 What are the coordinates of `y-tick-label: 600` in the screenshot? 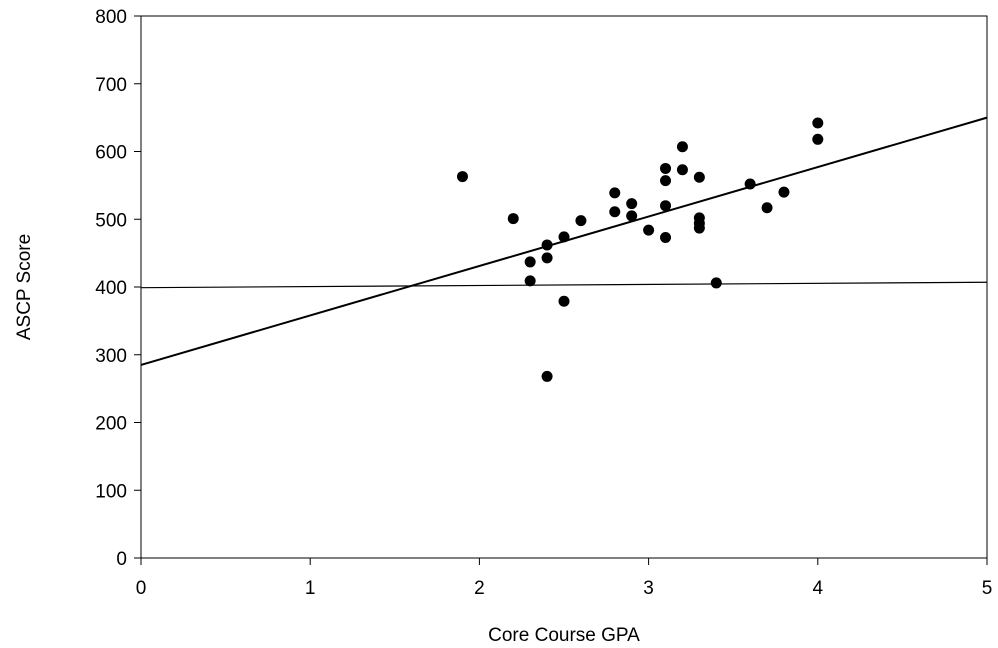 It's located at (111, 153).